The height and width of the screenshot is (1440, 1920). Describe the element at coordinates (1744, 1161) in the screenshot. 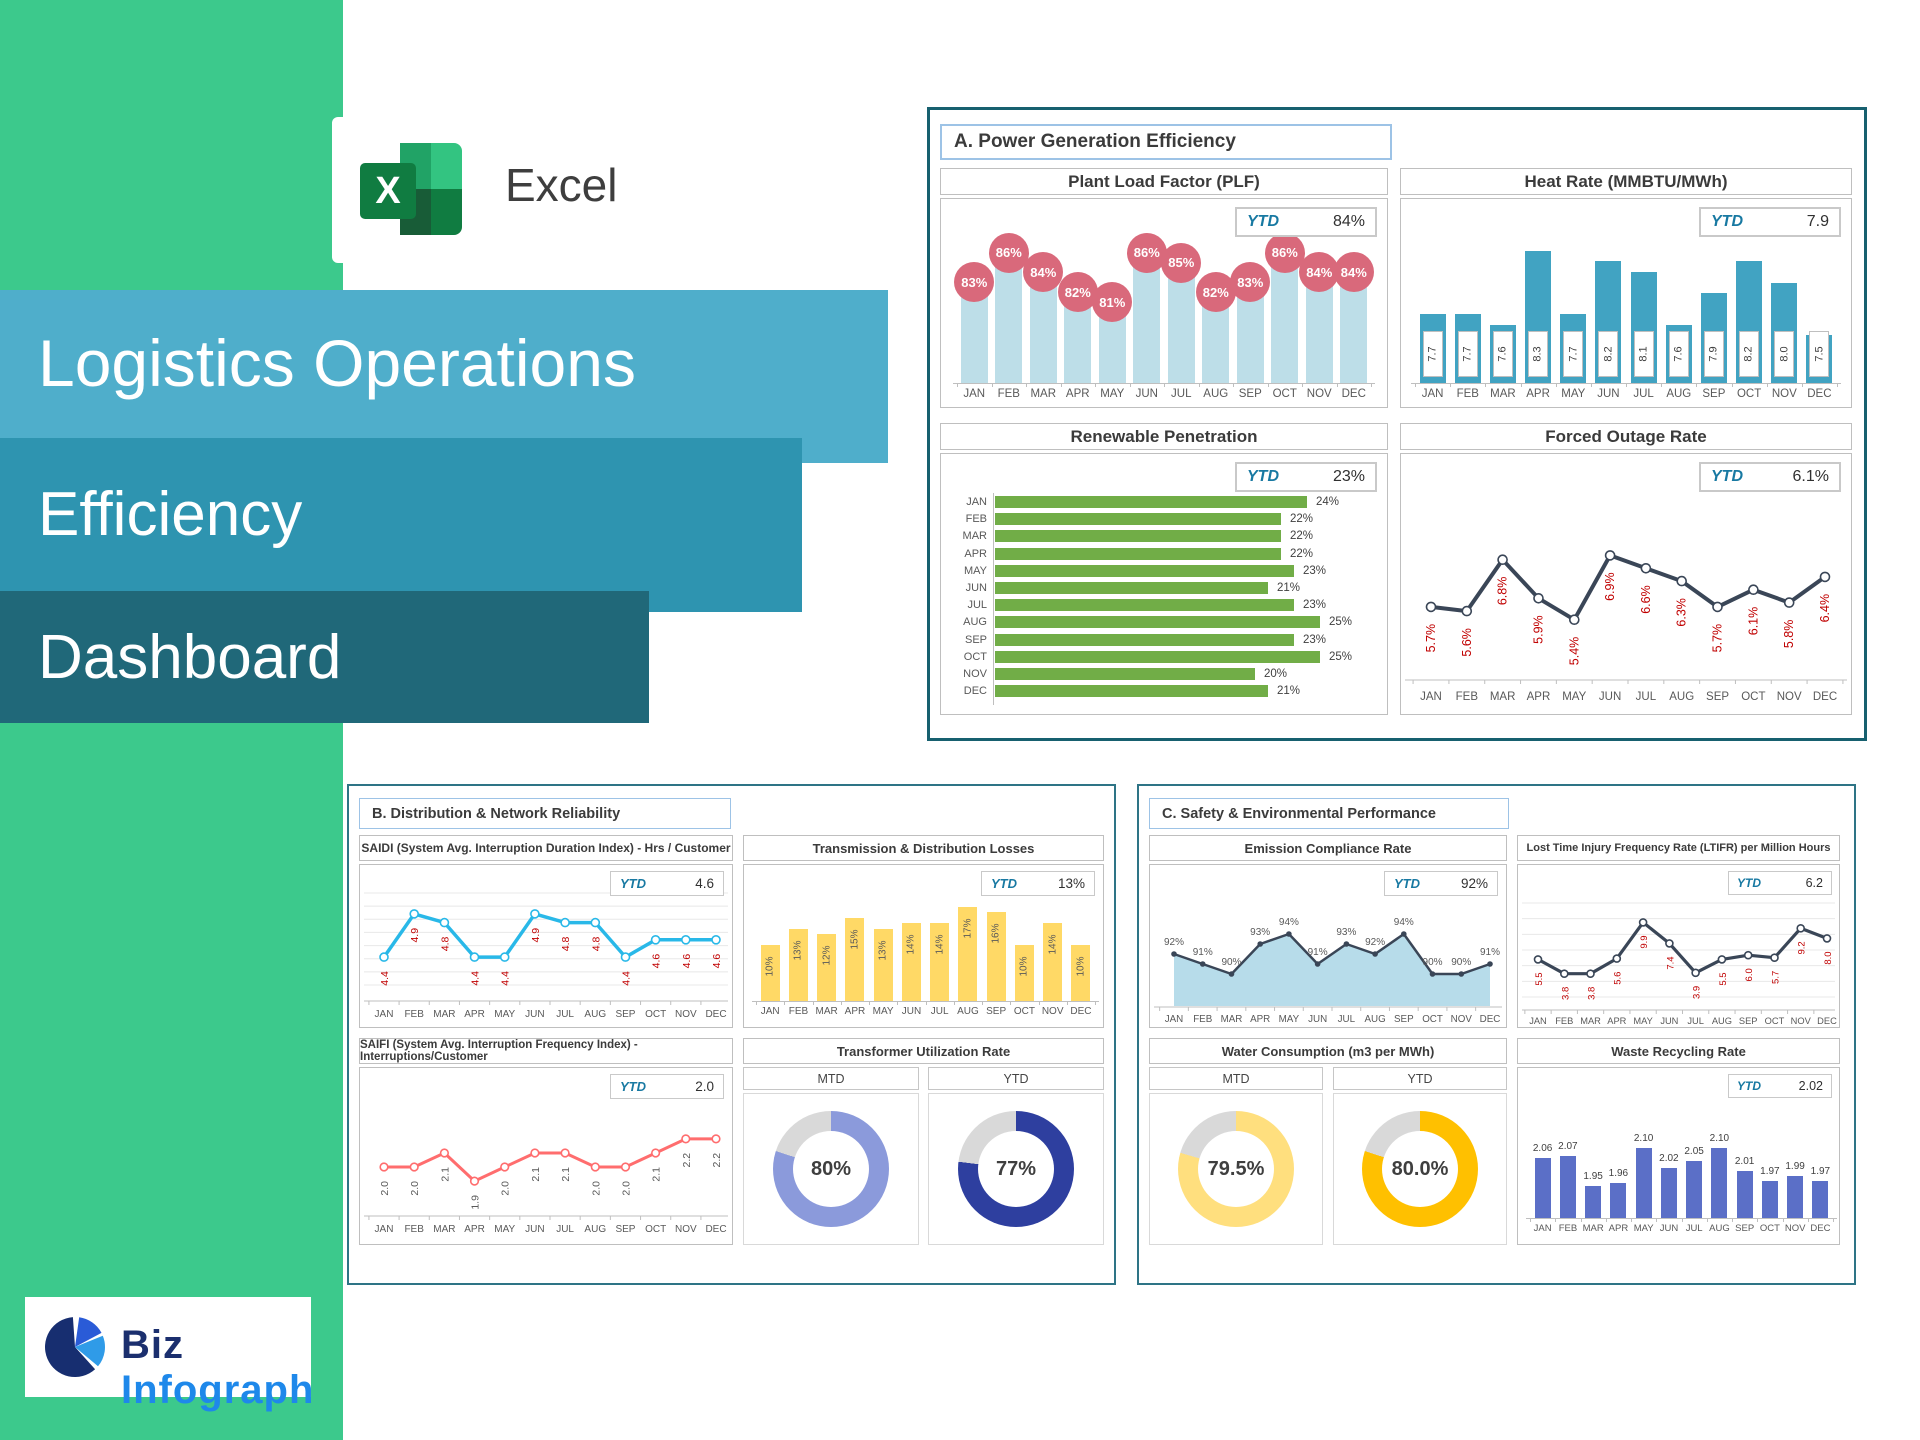

I see `data-label: 2.01` at that location.